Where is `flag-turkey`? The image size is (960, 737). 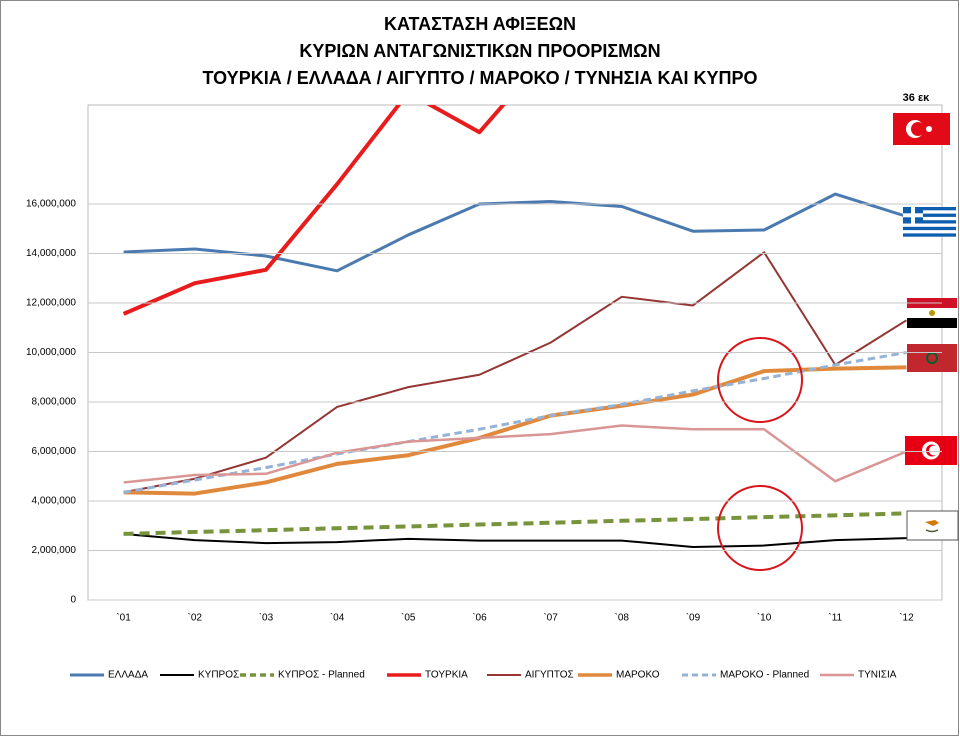 flag-turkey is located at coordinates (921, 129).